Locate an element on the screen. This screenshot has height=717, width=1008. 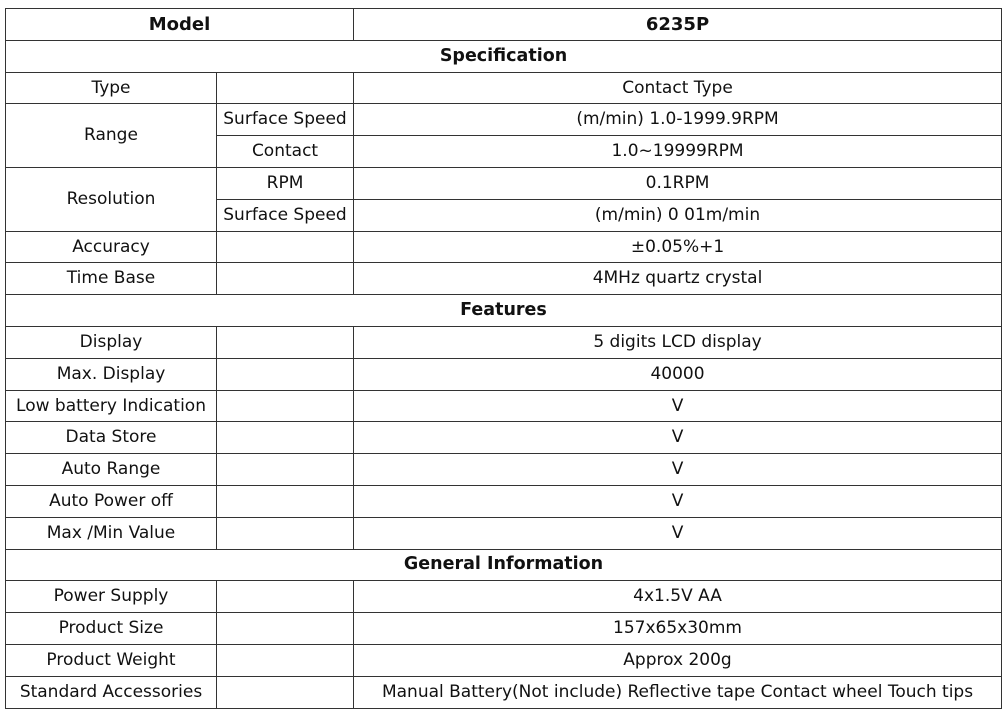
row-value: Contact Type is located at coordinates (678, 88).